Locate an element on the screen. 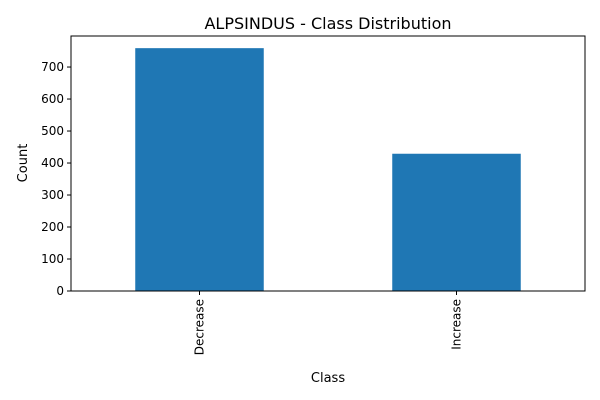  x-tick-label: Increase is located at coordinates (457, 324).